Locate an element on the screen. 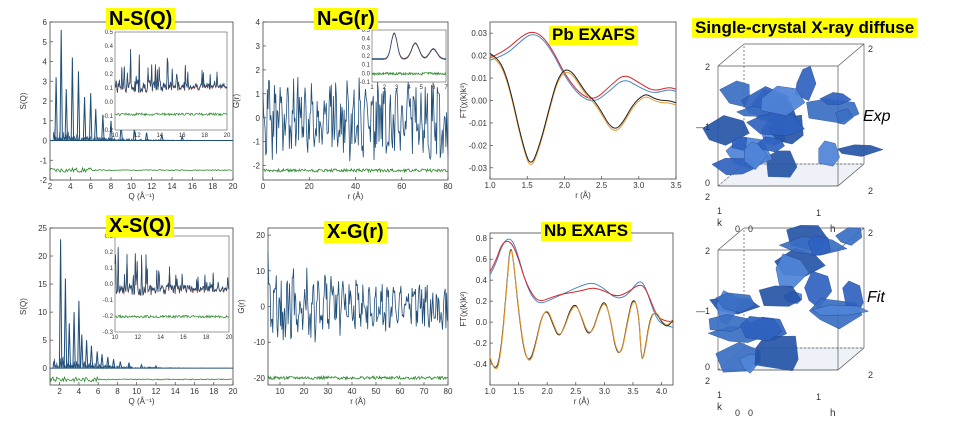  nsq-inset-ytick: 0.1 is located at coordinates (109, 89).